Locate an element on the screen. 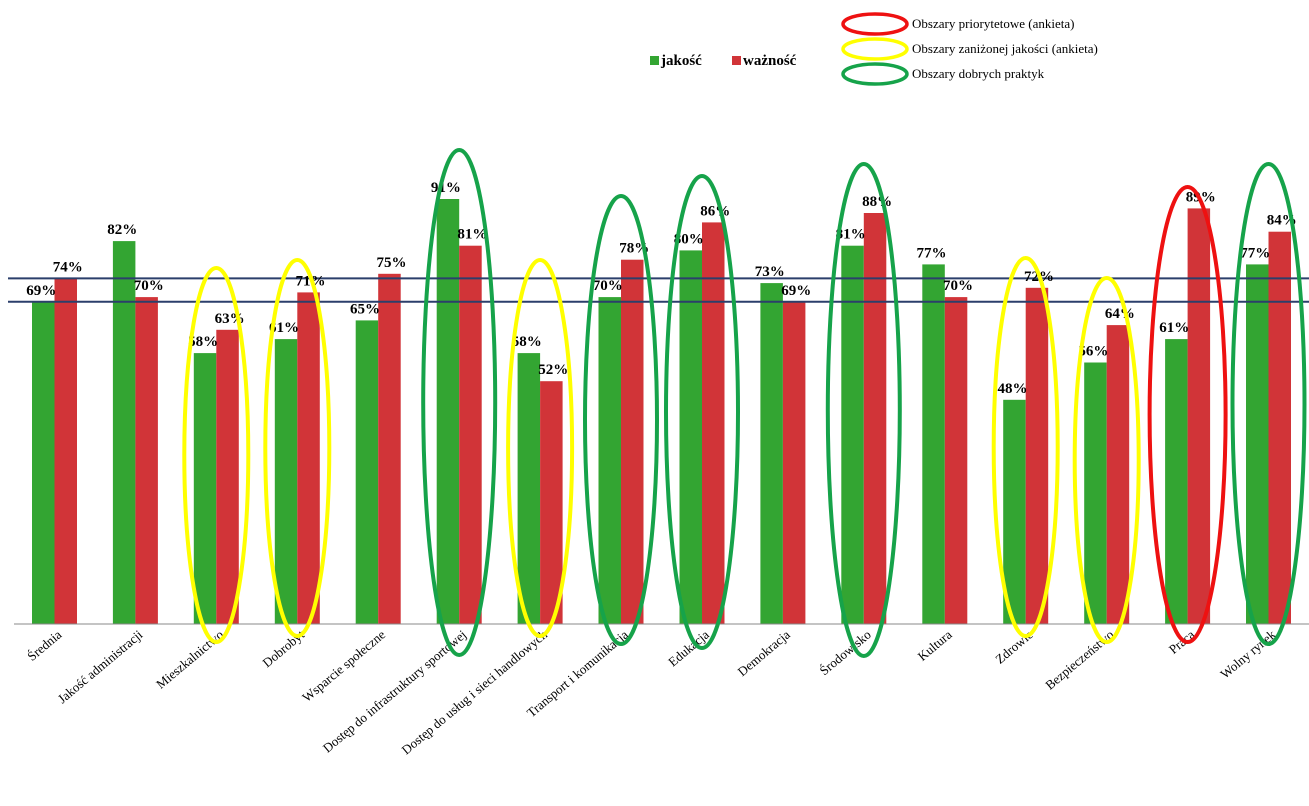 This screenshot has width=1309, height=806. data-label-waznosc-1: 70% is located at coordinates (149, 286).